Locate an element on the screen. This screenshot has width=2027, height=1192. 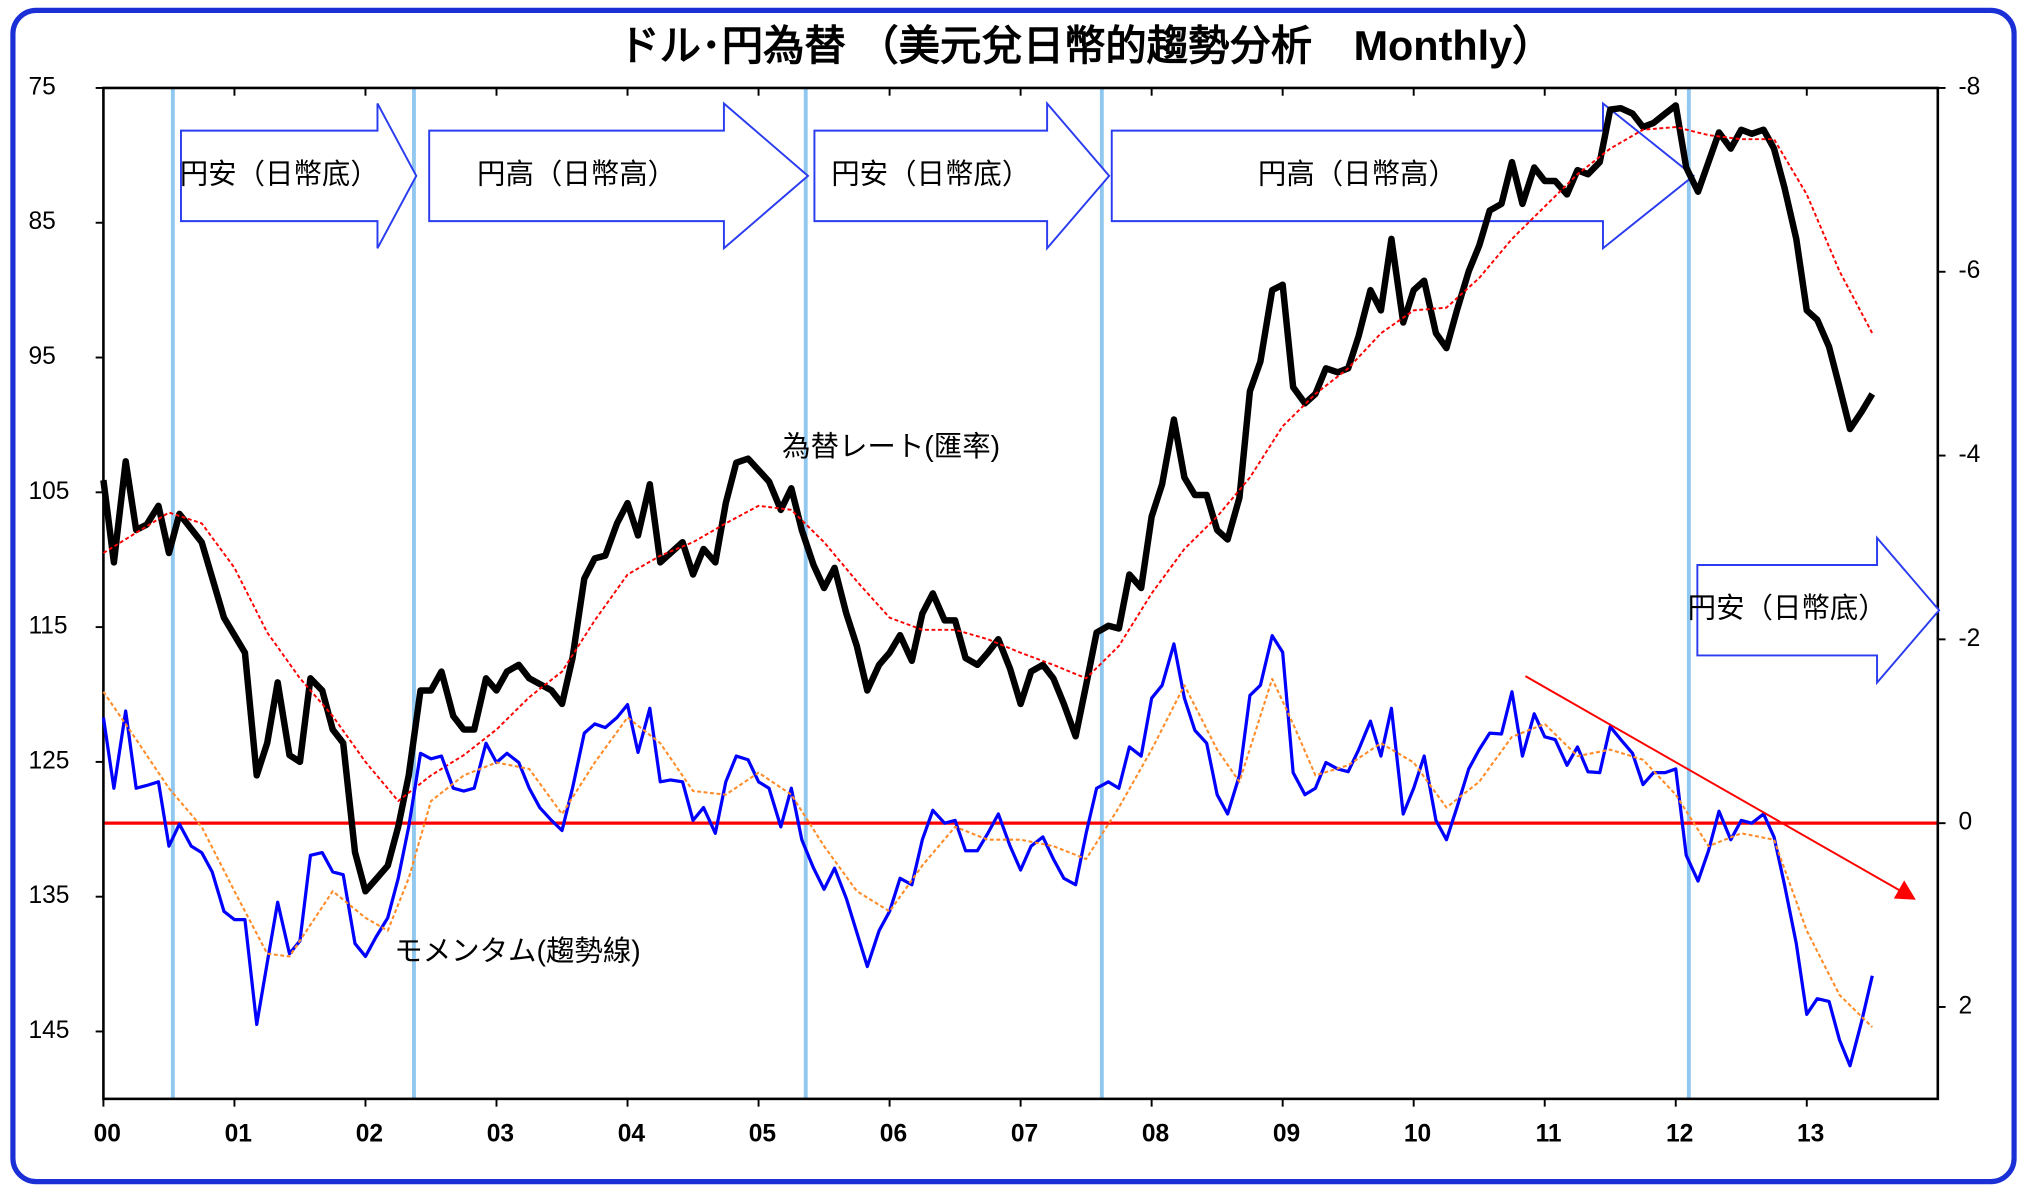
y2-tick-label: 0 is located at coordinates (1965, 822).